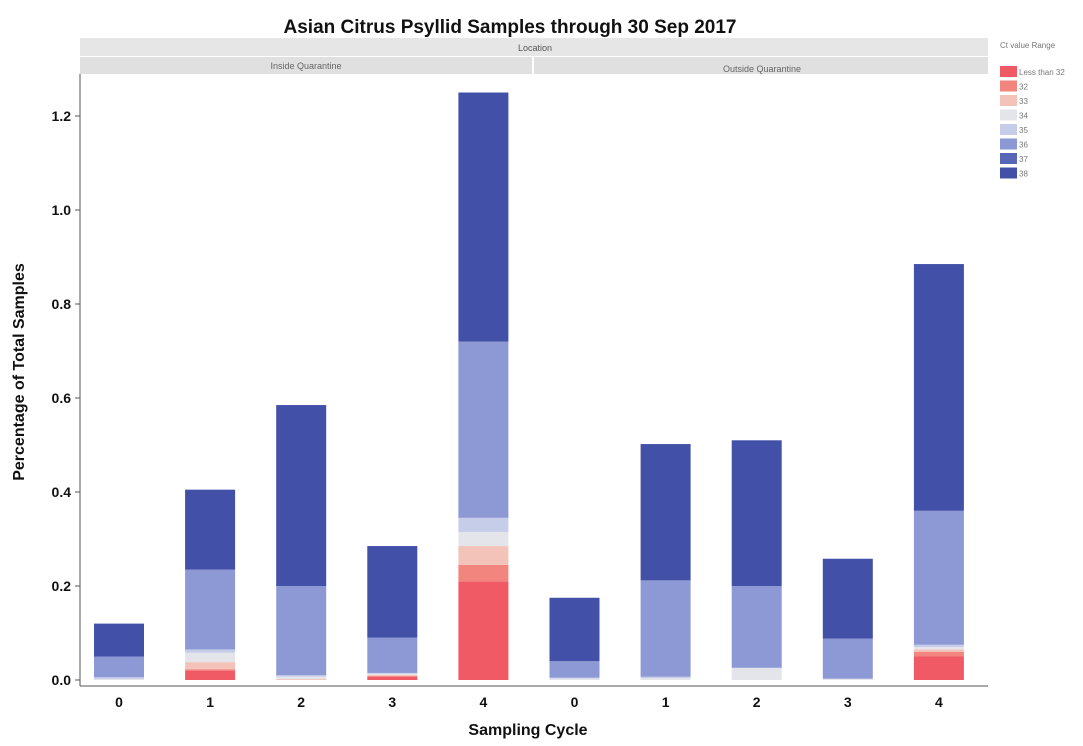 Image resolution: width=1083 pixels, height=746 pixels. Describe the element at coordinates (19, 372) in the screenshot. I see `y-axis-label: Percentage of Total Samples` at that location.